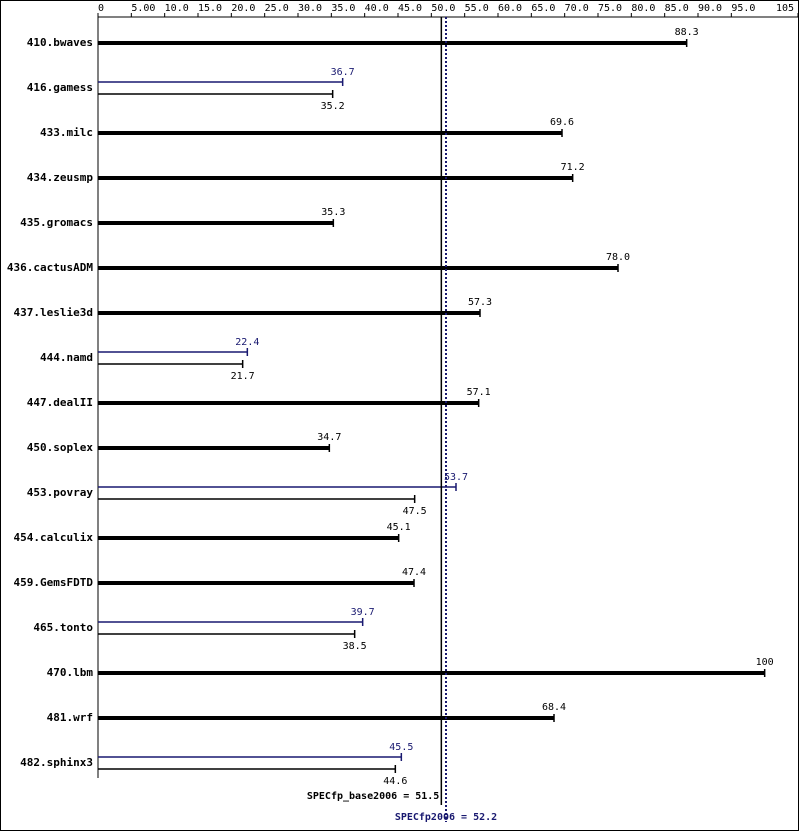 The image size is (799, 831). Describe the element at coordinates (477, 8) in the screenshot. I see `x-tick-label: 55.0` at that location.